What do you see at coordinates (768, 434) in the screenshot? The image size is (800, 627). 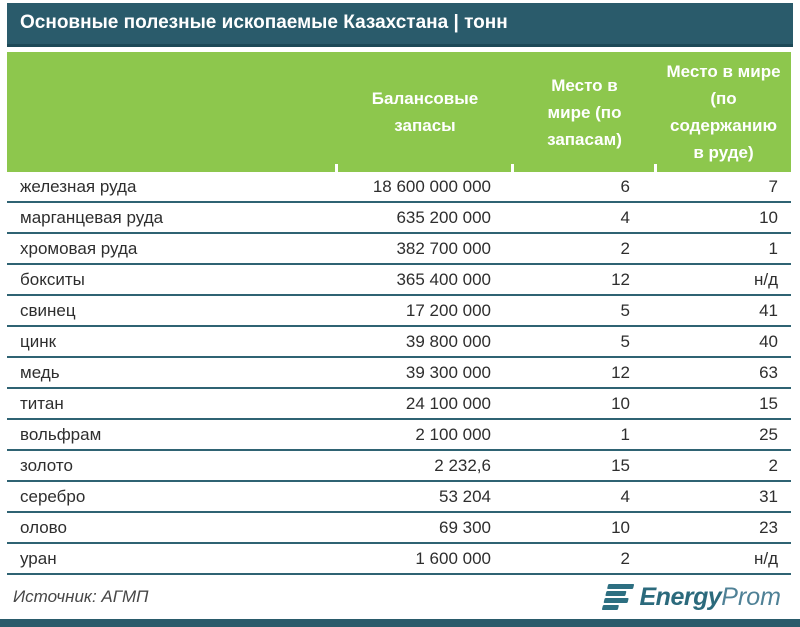 I see `rank-ore-cell: 25` at bounding box center [768, 434].